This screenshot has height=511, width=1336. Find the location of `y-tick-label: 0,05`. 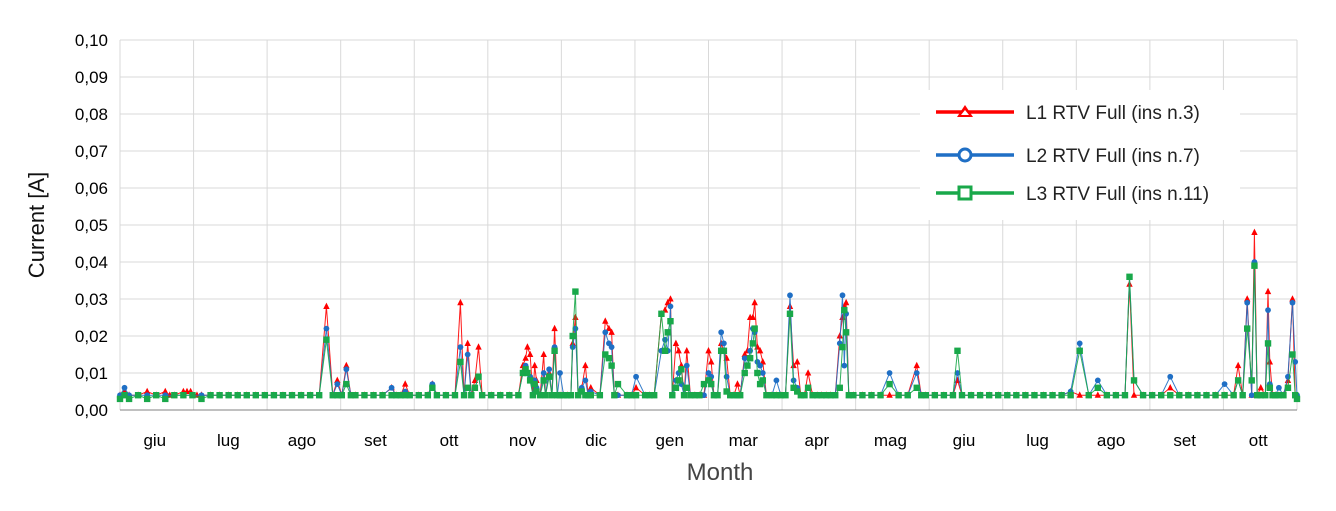

y-tick-label: 0,05 is located at coordinates (91, 225).